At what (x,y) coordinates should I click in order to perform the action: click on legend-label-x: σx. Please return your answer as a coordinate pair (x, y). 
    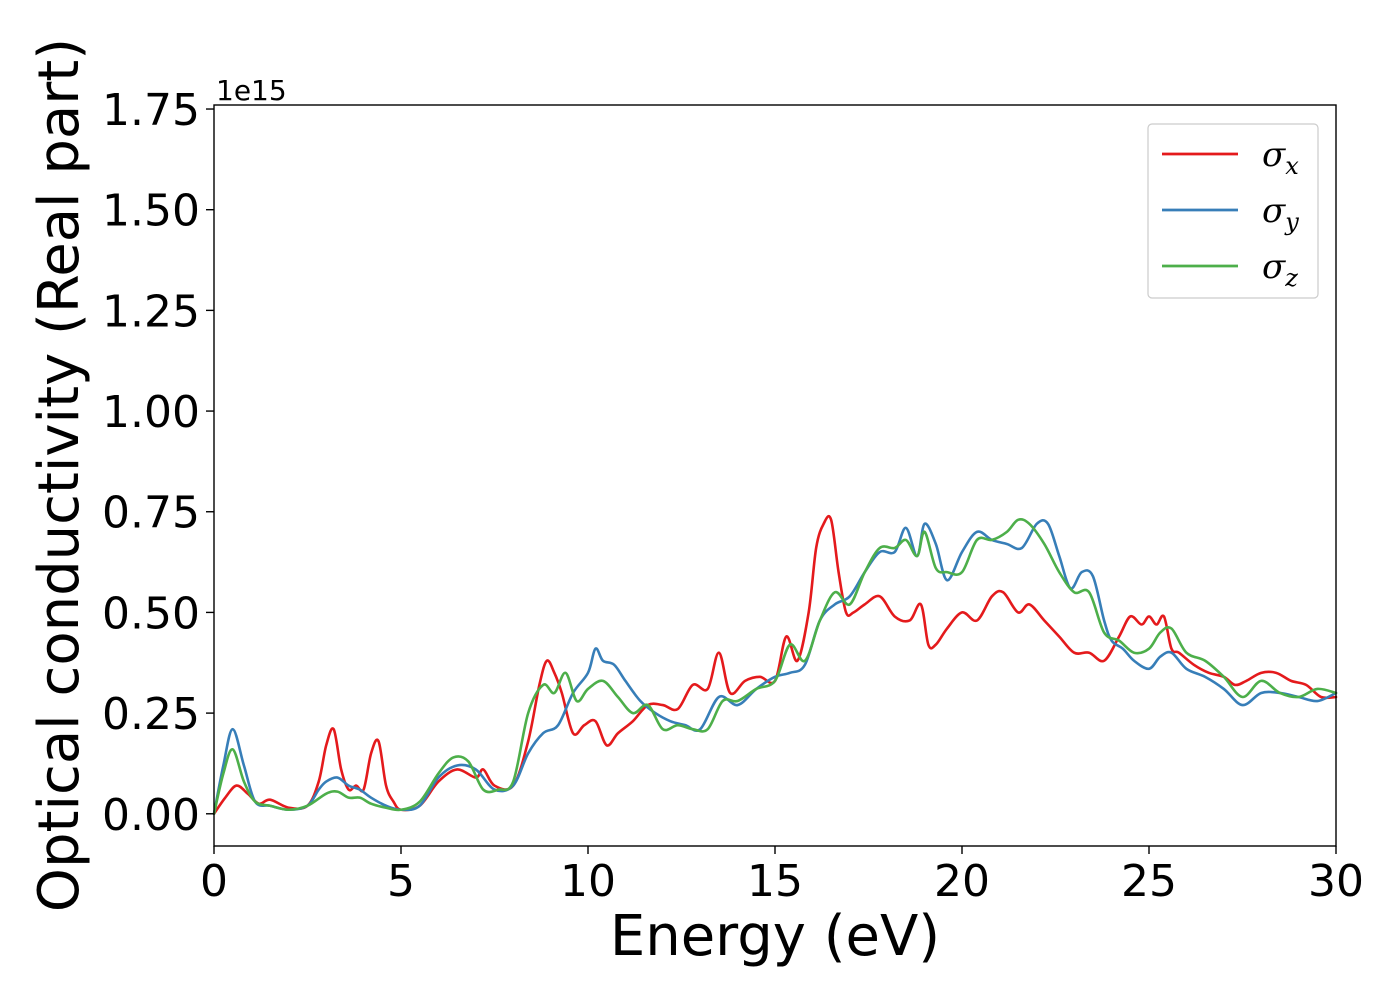
    Looking at the image, I should click on (1280, 157).